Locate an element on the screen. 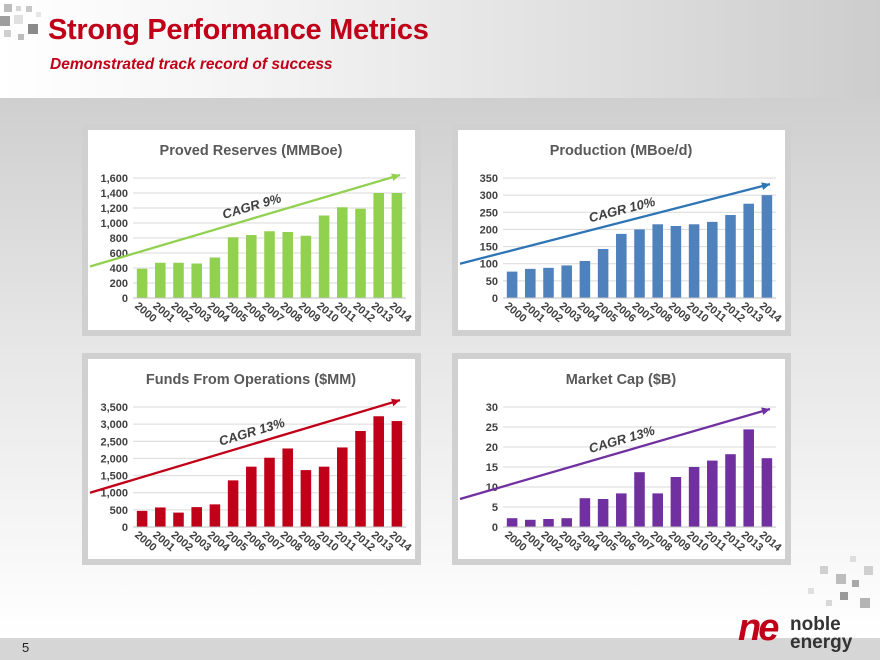  logo-mark: ne is located at coordinates (758, 628).